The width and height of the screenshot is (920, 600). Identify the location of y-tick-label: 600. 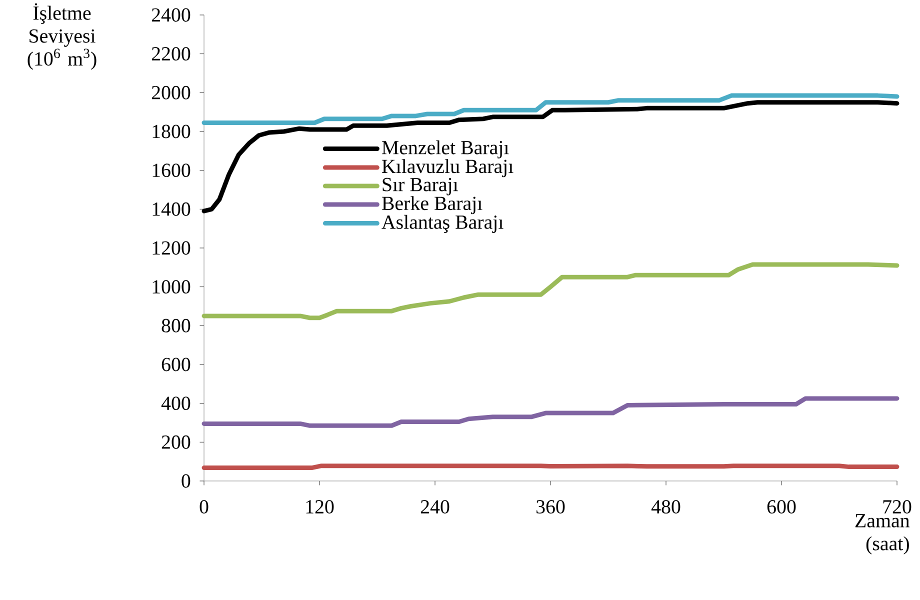
(176, 365).